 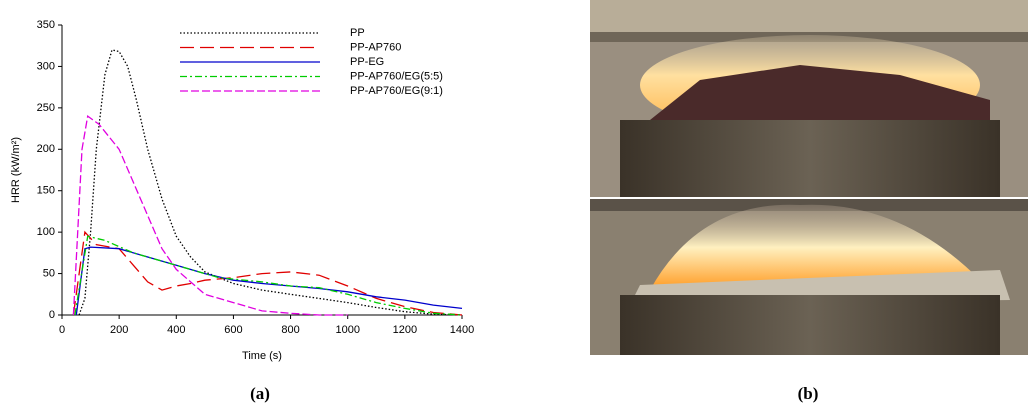 I want to click on x-tick-label: 600, so click(x=233, y=330).